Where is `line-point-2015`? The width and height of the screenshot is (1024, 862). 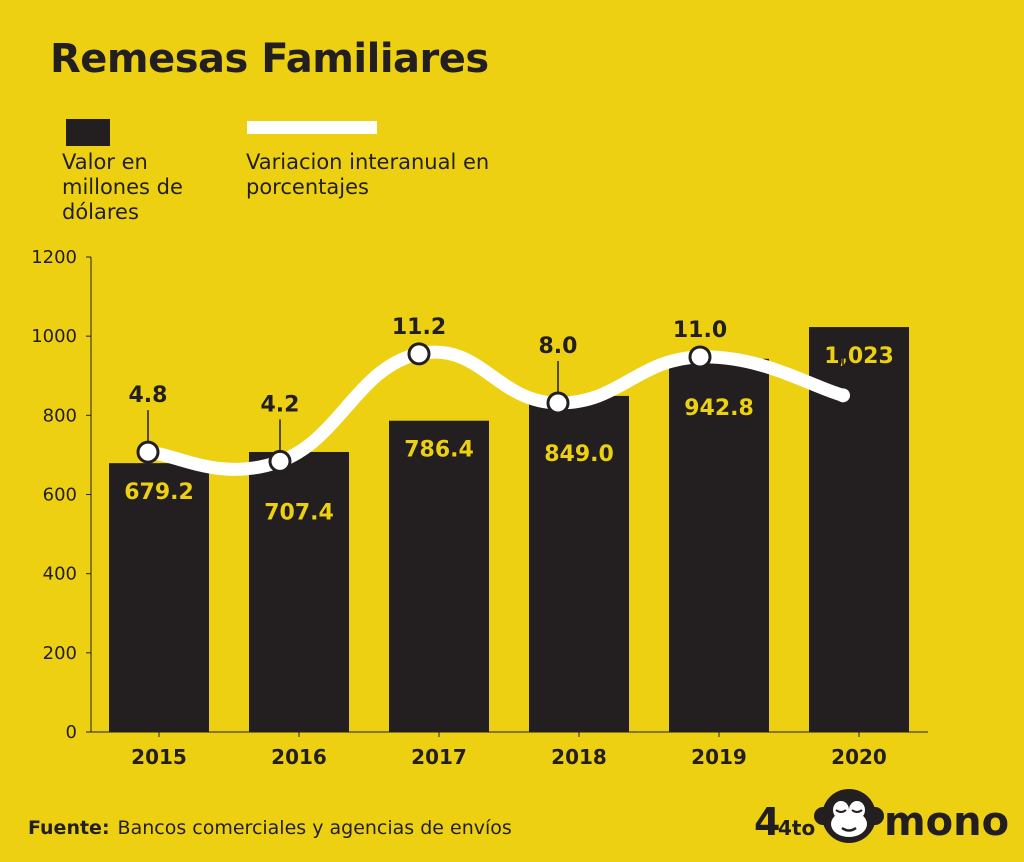
line-point-2015 is located at coordinates (148, 452).